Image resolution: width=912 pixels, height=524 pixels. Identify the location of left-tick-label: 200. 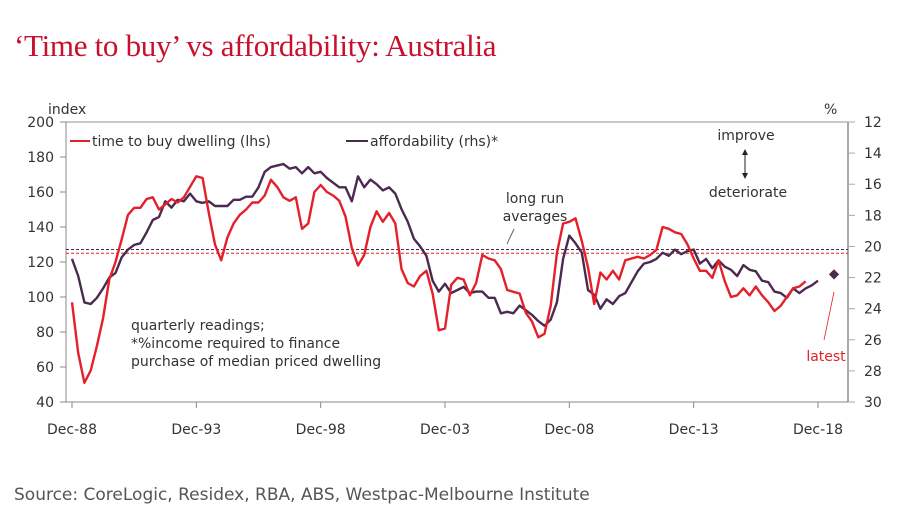
(40, 123).